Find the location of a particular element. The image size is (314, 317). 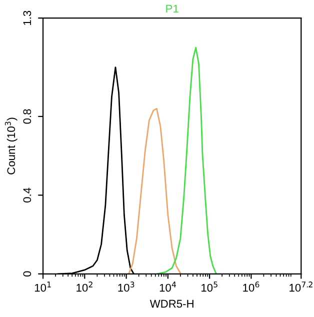

y-tick-label: 0.8 is located at coordinates (27, 116).